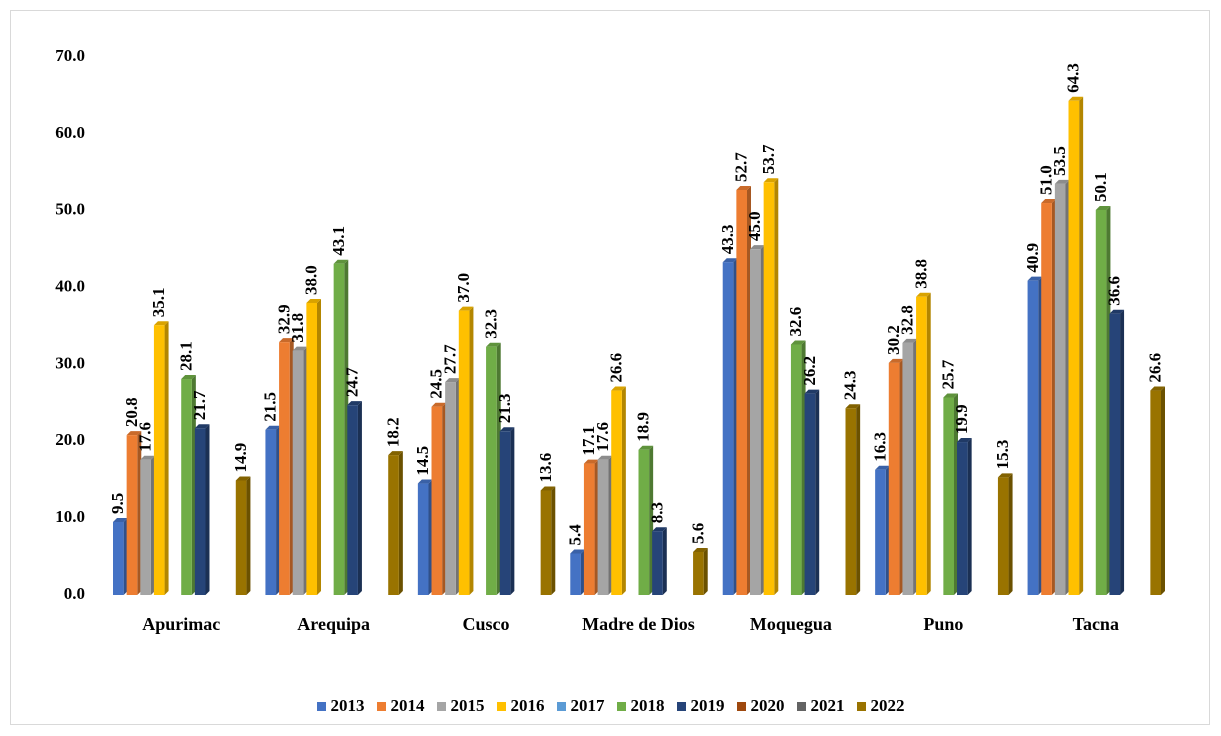  I want to click on data-label: 32.8, so click(907, 320).